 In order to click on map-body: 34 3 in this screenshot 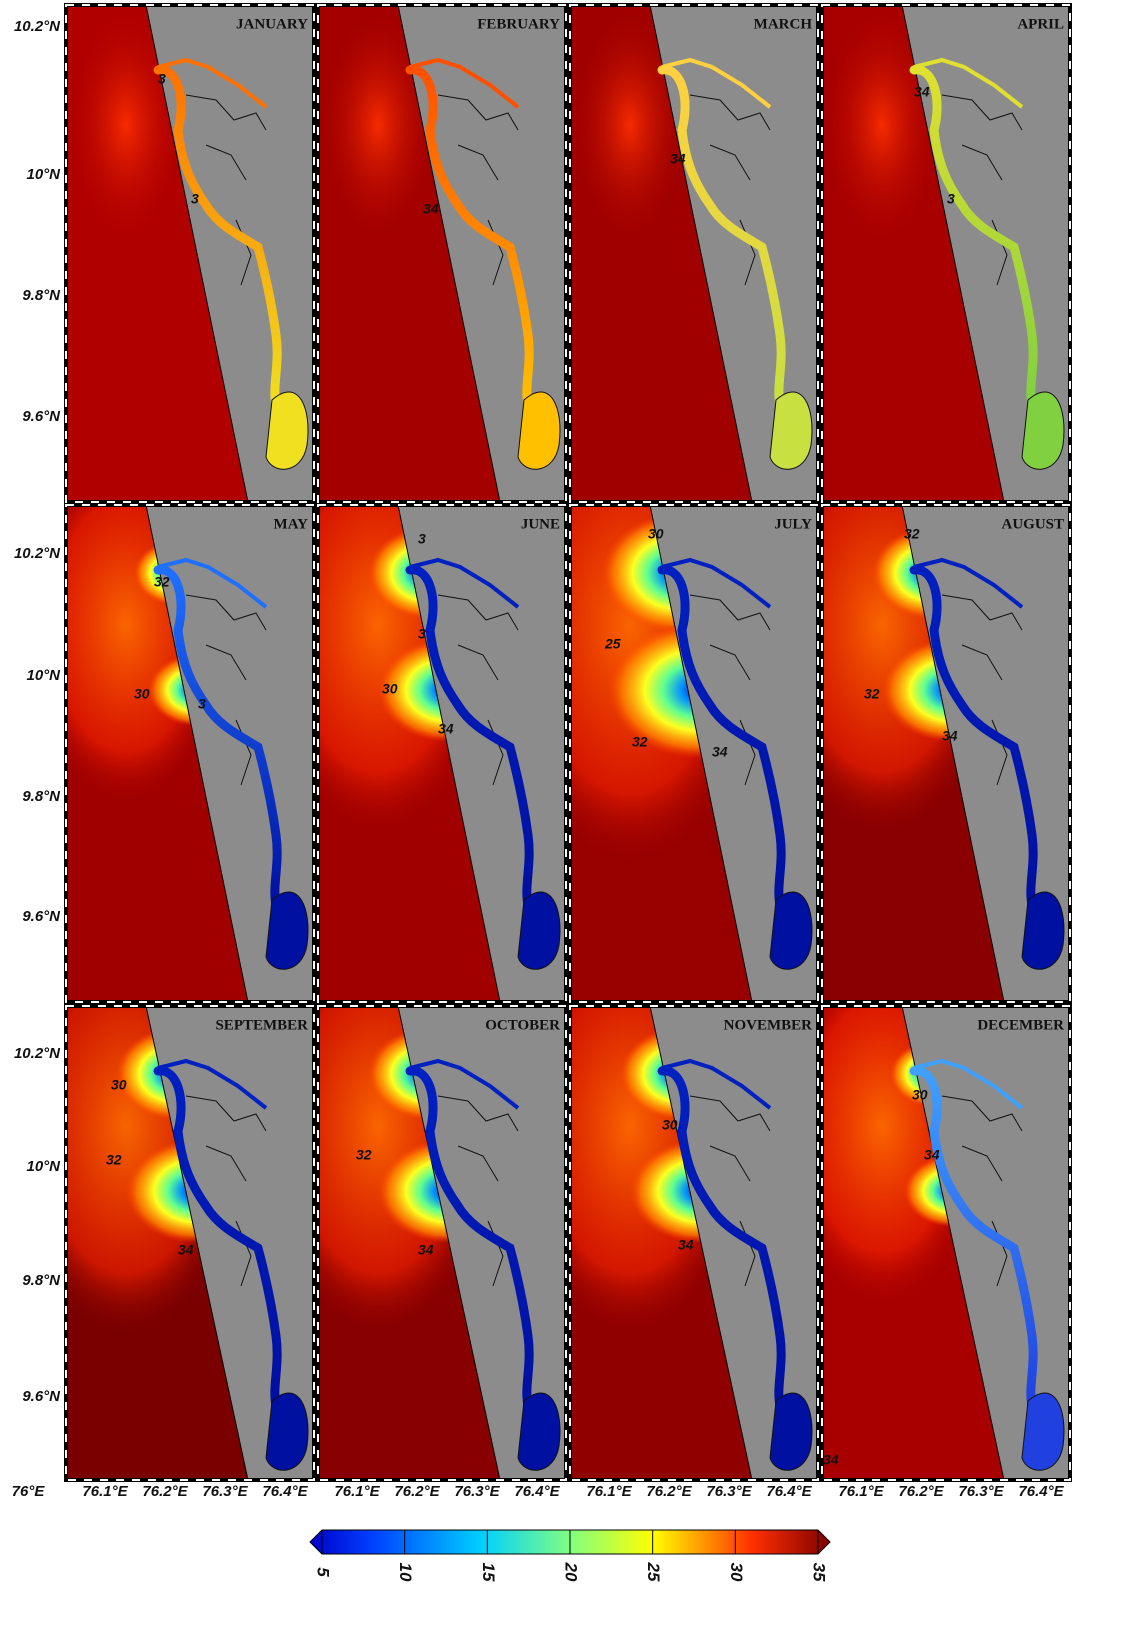, I will do `click(946, 253)`.